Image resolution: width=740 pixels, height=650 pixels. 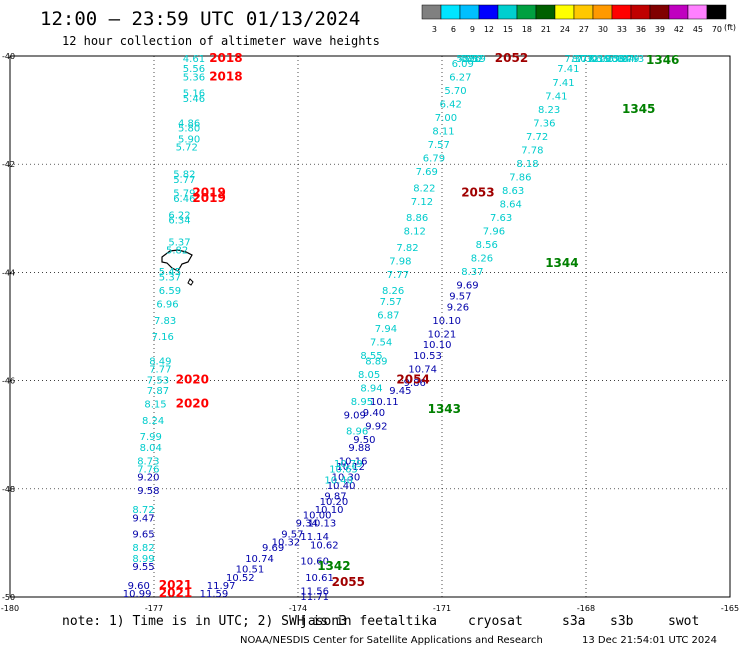 What do you see at coordinates (467, 59) in the screenshot?
I see `wave-height-value: 5.03` at bounding box center [467, 59].